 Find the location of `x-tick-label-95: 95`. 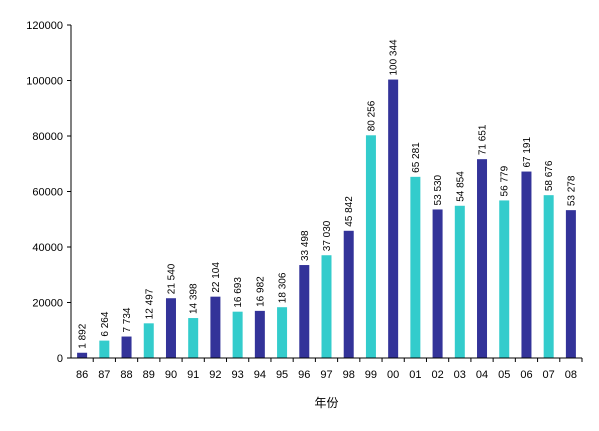

x-tick-label-95: 95 is located at coordinates (282, 375).